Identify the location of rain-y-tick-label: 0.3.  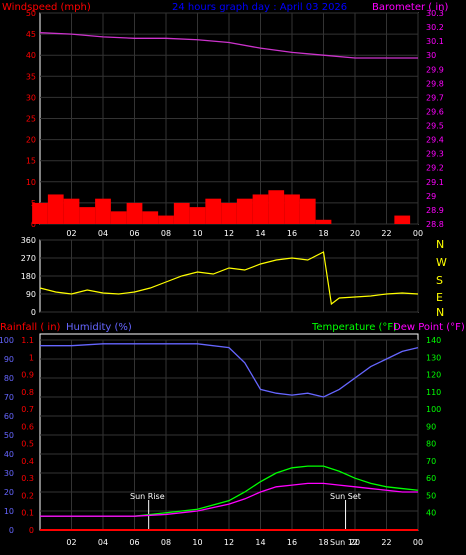
(27, 478).